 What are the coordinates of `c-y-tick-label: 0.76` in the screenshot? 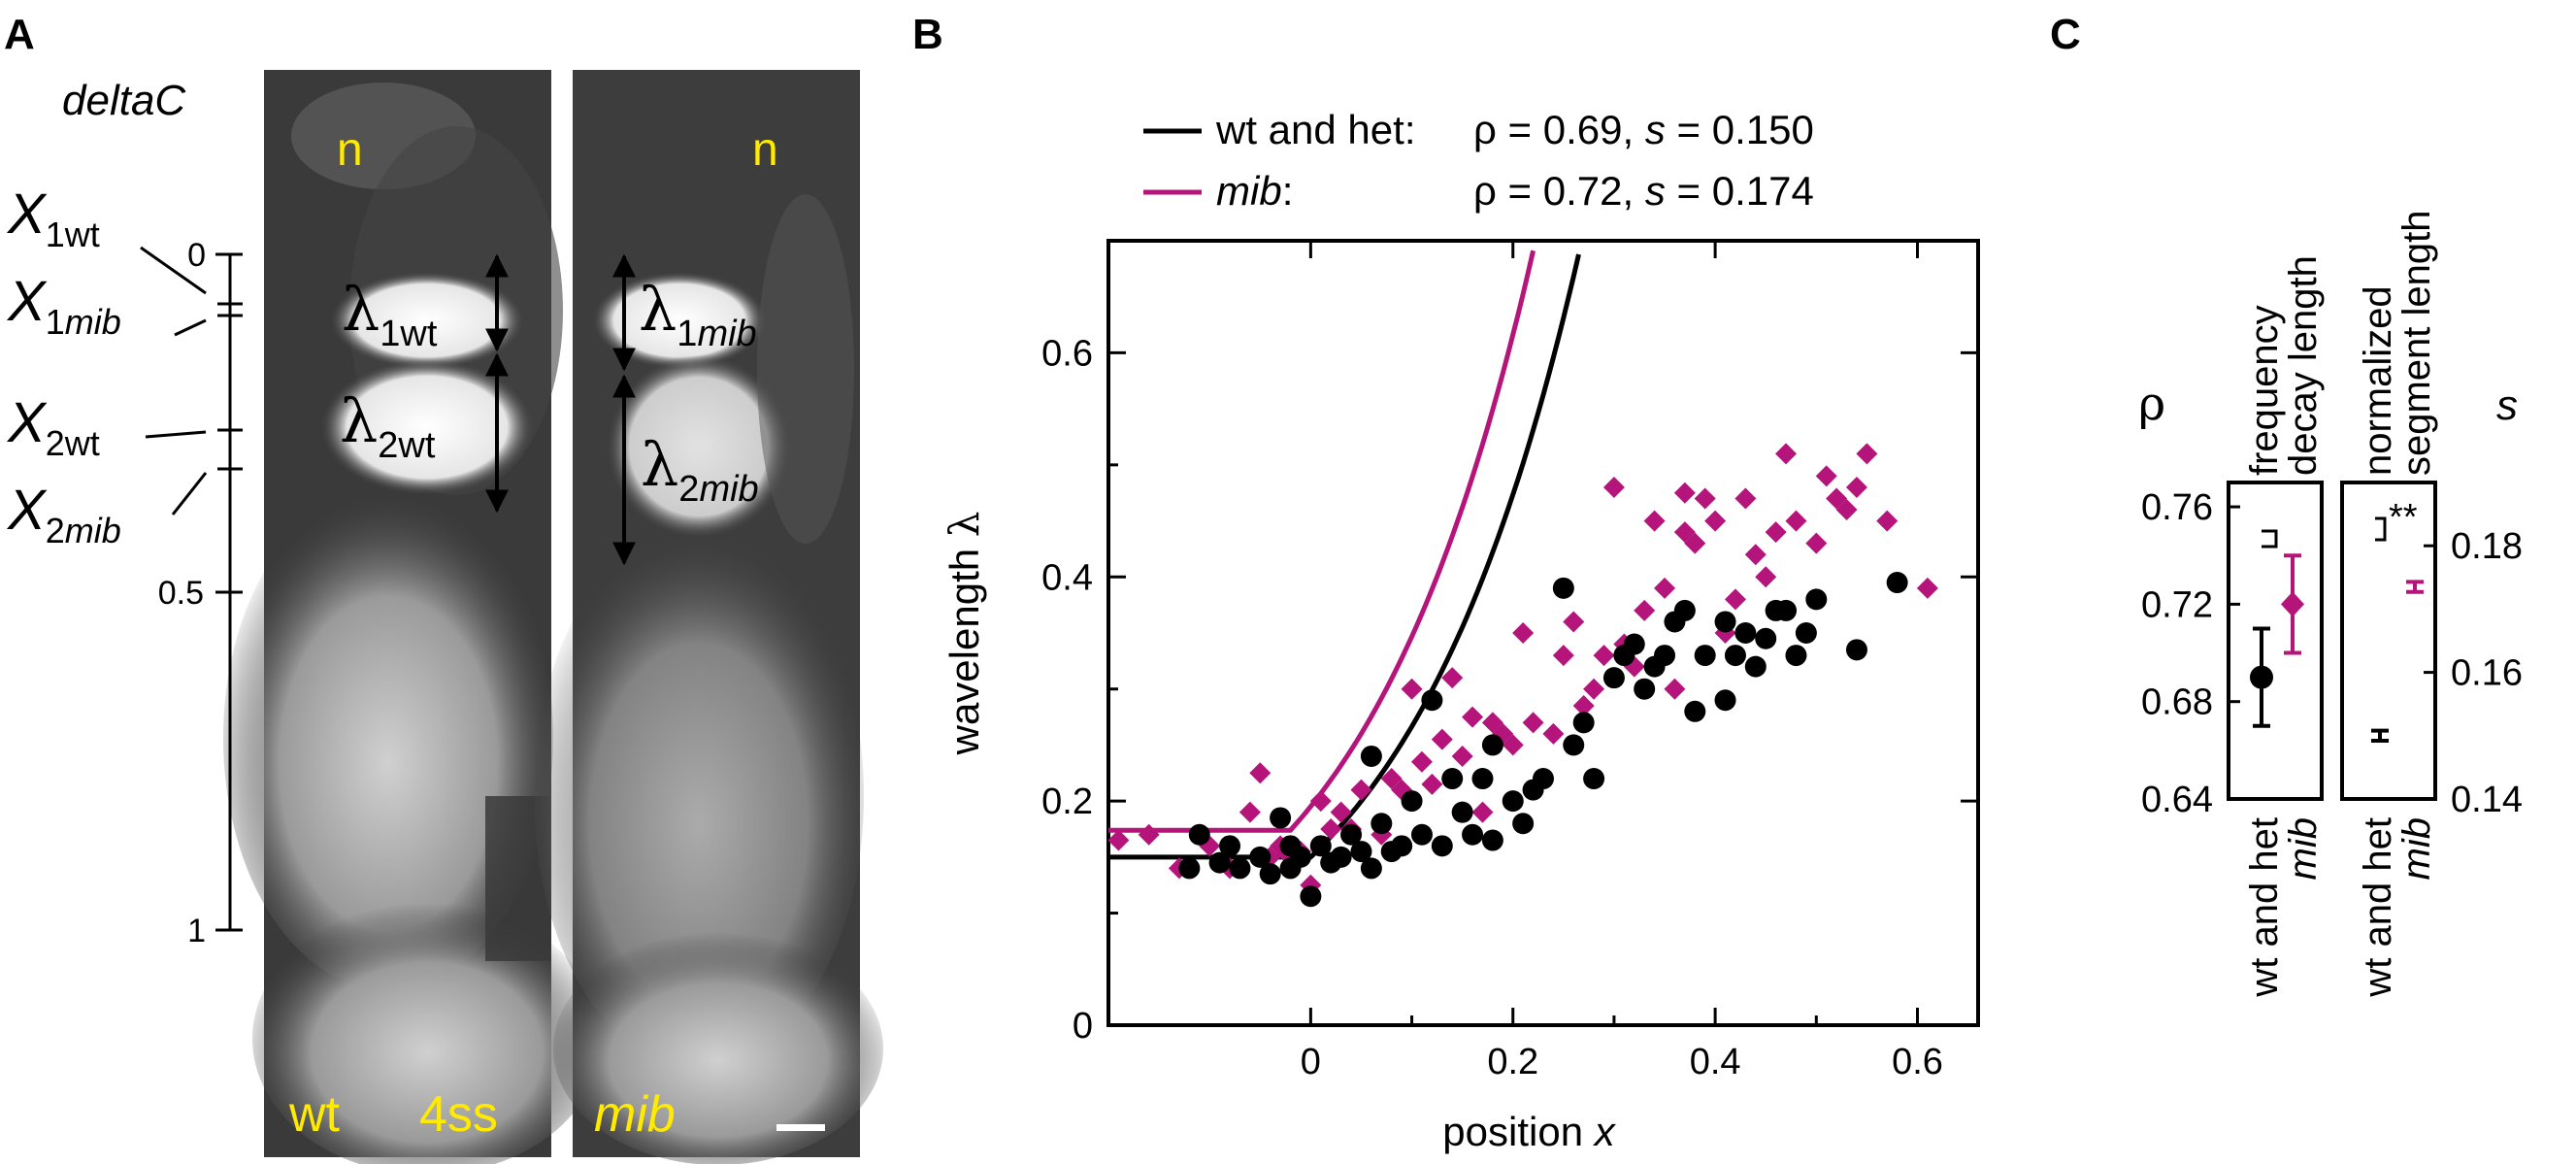 It's located at (2177, 507).